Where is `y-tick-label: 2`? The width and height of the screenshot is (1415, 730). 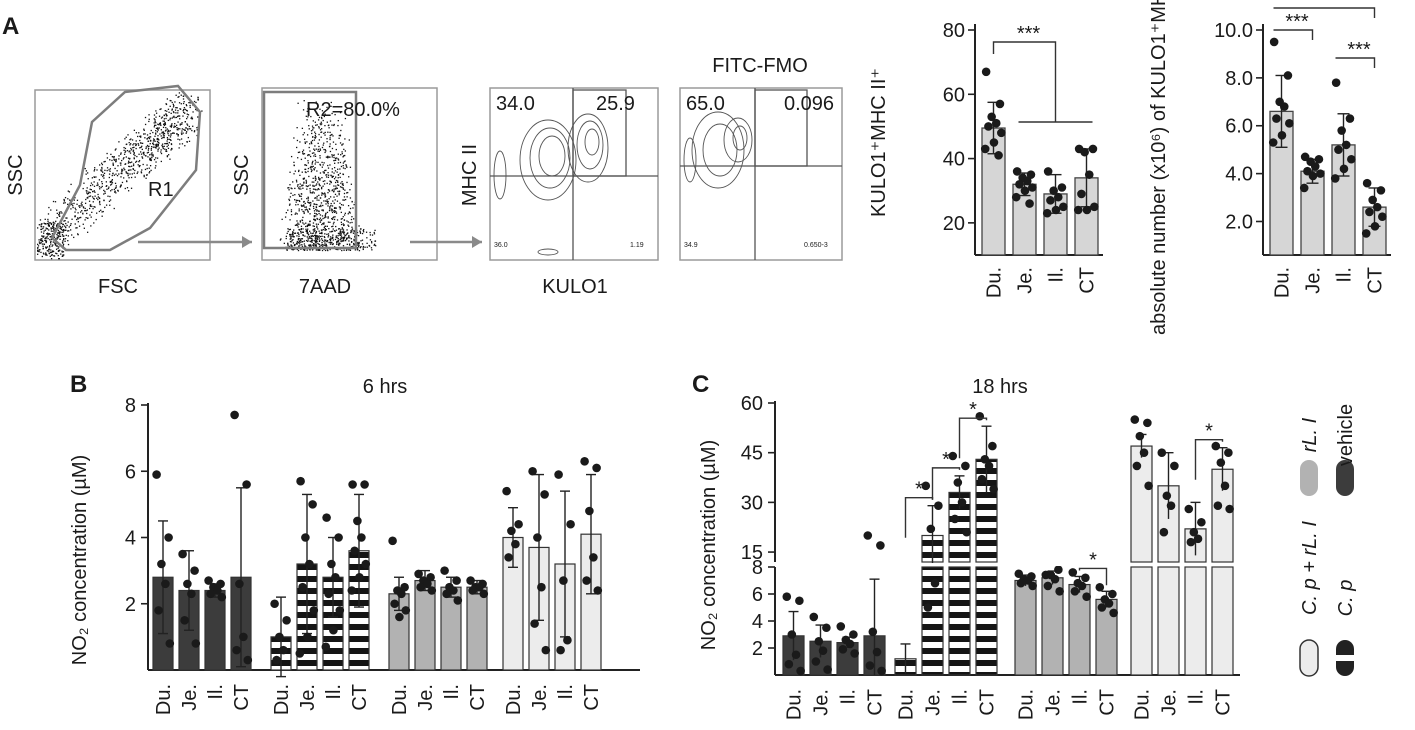 y-tick-label: 2 is located at coordinates (757, 649).